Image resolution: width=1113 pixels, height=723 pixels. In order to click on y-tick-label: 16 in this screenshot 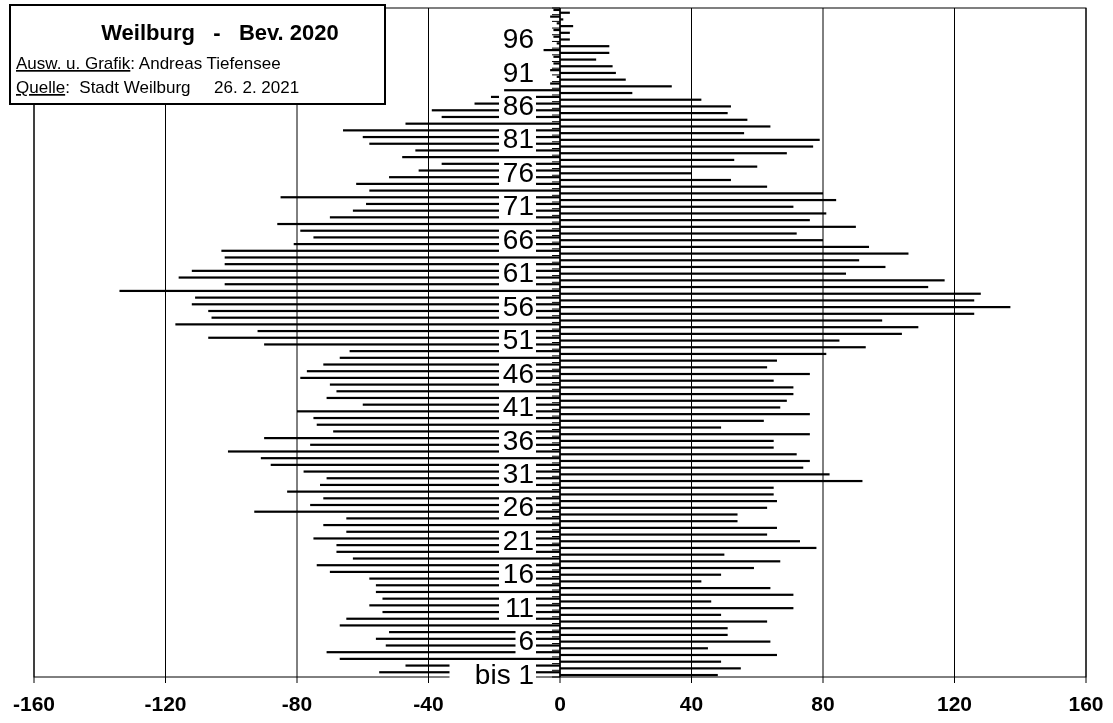, I will do `click(518, 574)`.